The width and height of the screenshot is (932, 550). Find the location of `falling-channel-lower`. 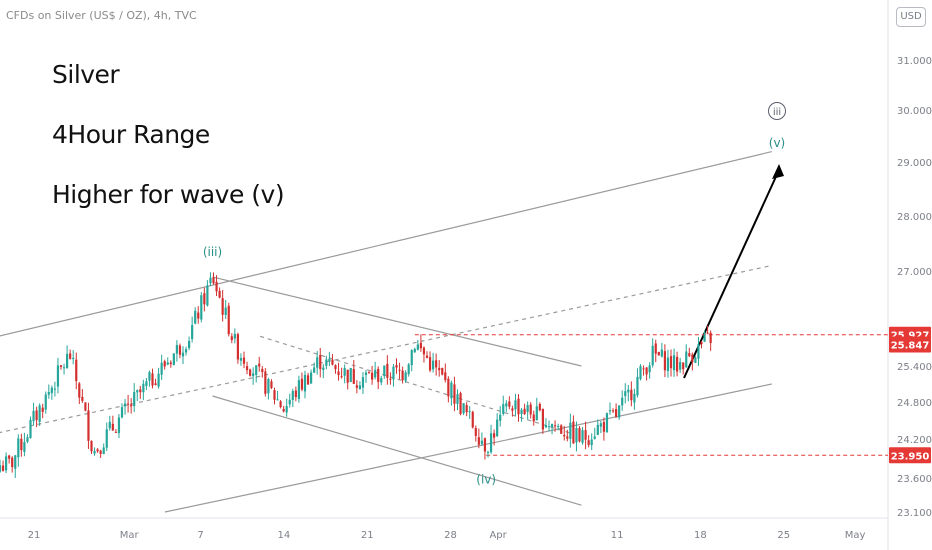

falling-channel-lower is located at coordinates (397, 450).